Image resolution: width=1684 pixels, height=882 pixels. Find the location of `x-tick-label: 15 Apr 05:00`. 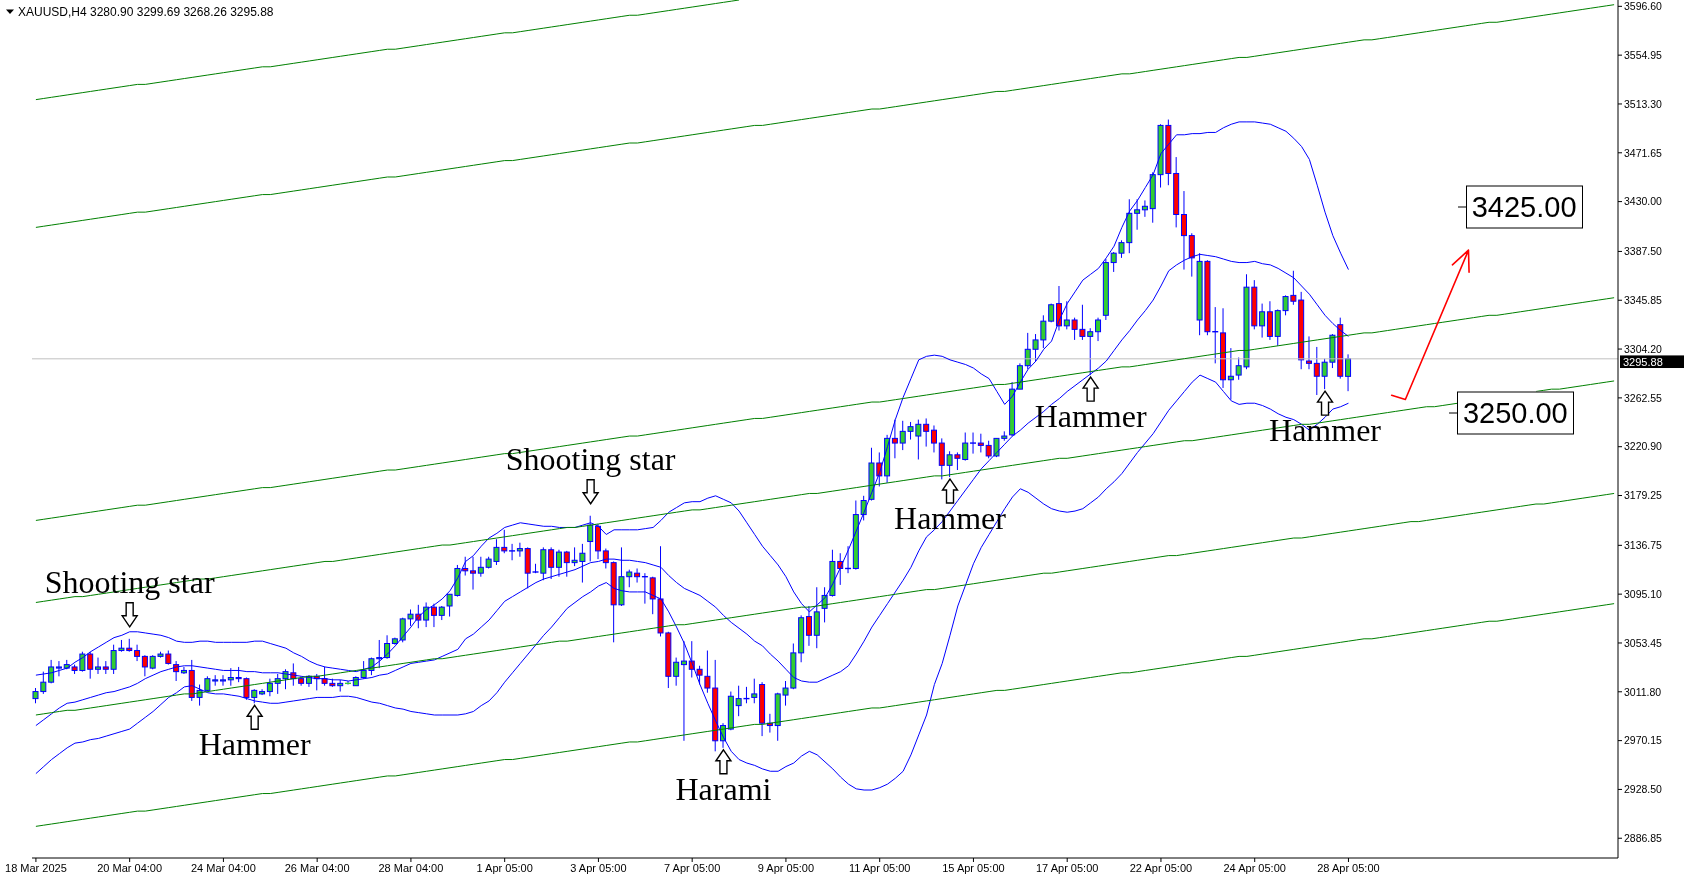

x-tick-label: 15 Apr 05:00 is located at coordinates (973, 867).